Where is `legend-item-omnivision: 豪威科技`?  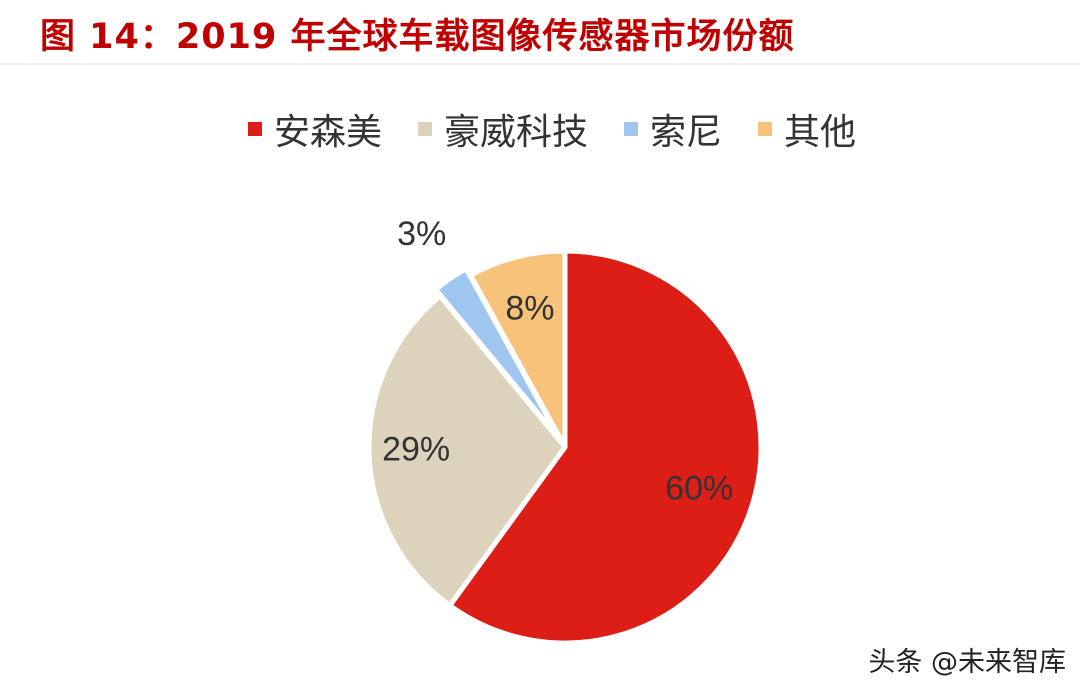 legend-item-omnivision: 豪威科技 is located at coordinates (503, 129).